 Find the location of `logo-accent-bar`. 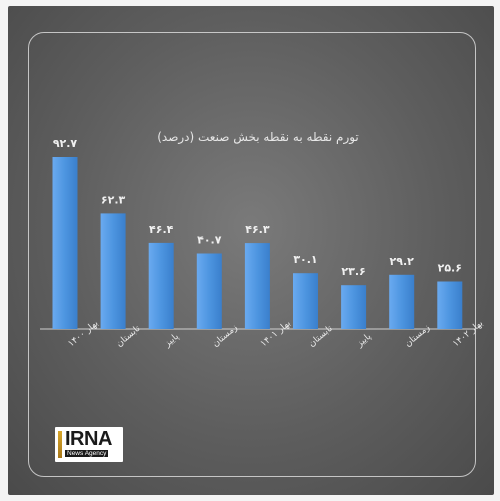

logo-accent-bar is located at coordinates (60, 444).